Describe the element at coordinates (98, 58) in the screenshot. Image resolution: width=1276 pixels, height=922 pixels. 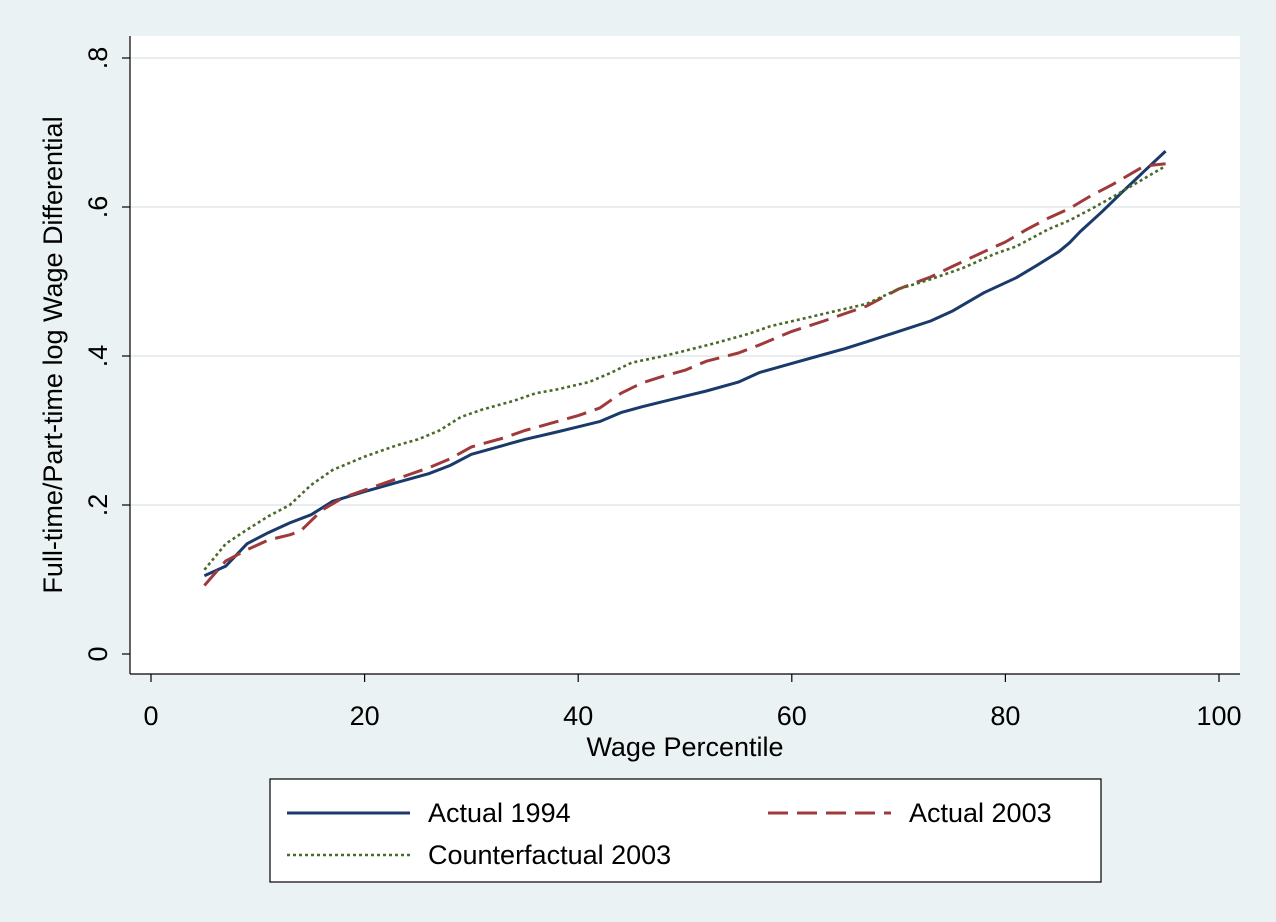
I see `y-tick-label-4: .8` at that location.